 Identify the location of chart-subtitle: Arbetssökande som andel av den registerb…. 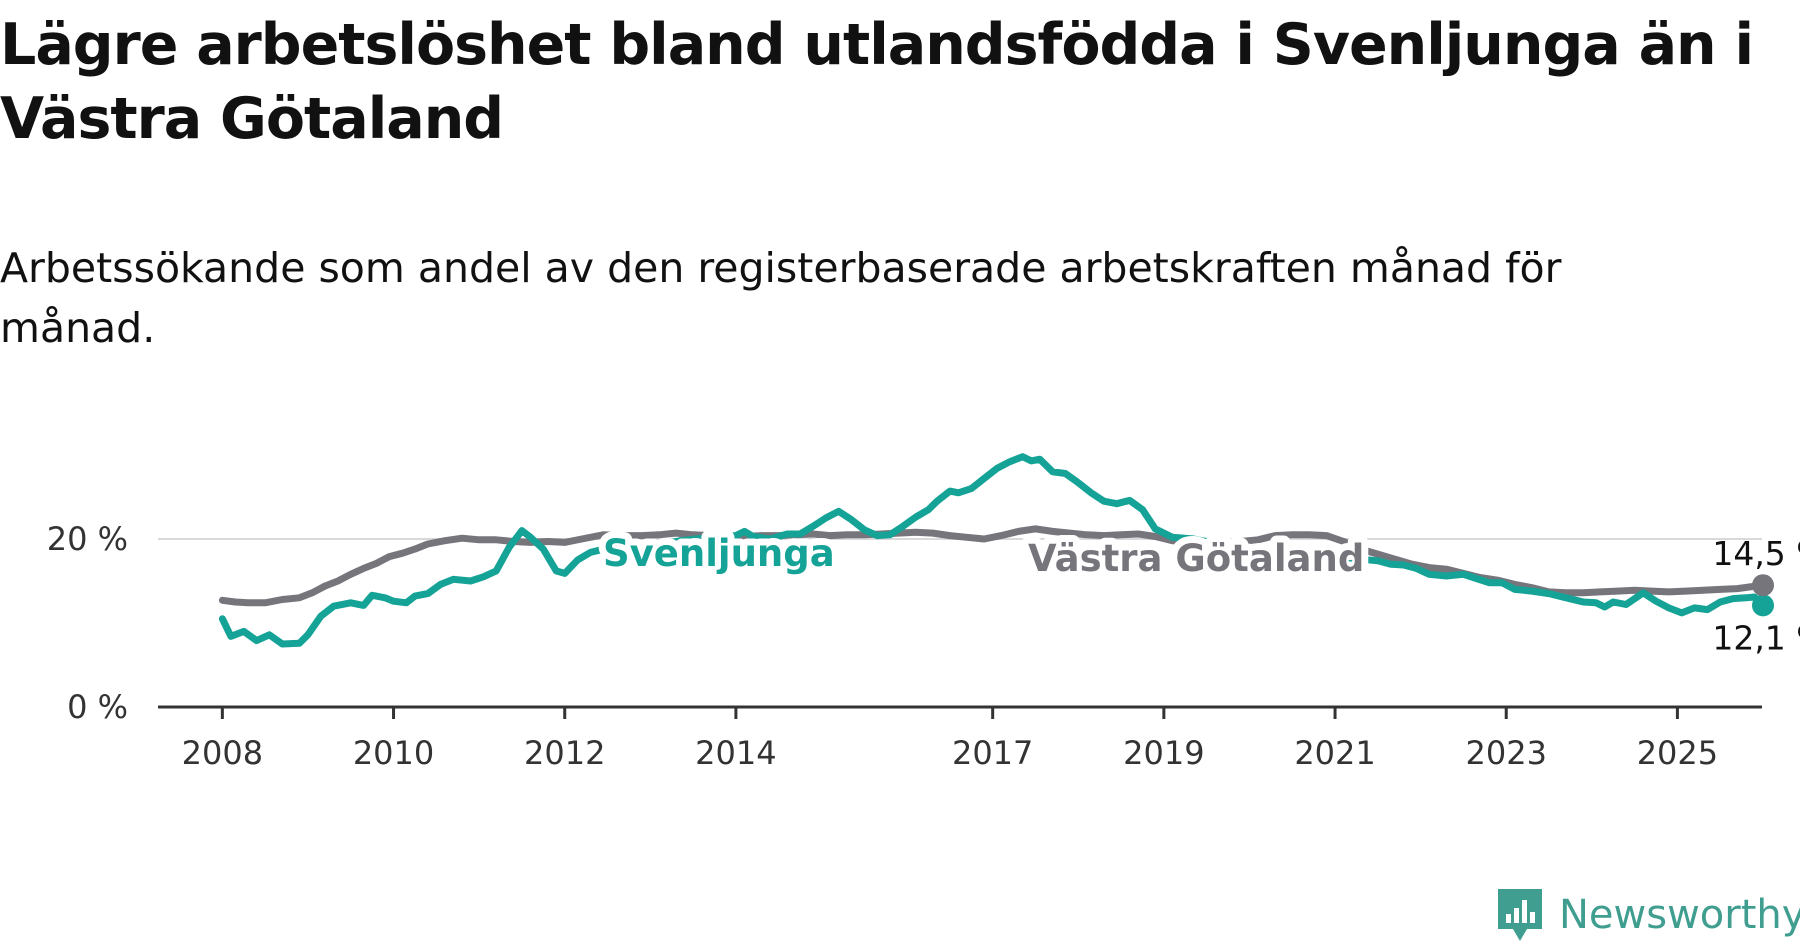
(781, 298).